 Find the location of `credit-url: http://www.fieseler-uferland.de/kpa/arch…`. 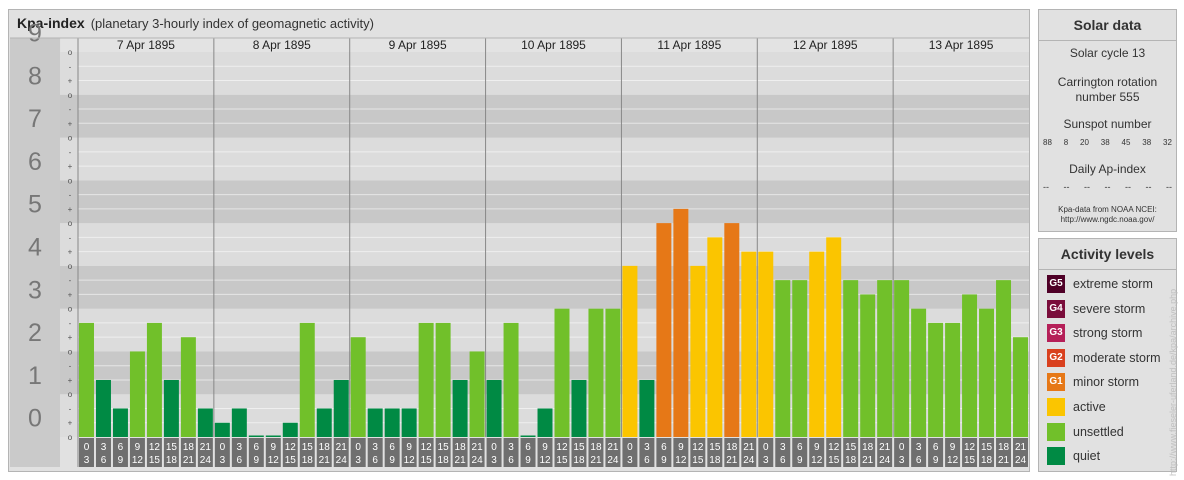

credit-url: http://www.fieseler-uferland.de/kpa/arch… is located at coordinates (1173, 382).